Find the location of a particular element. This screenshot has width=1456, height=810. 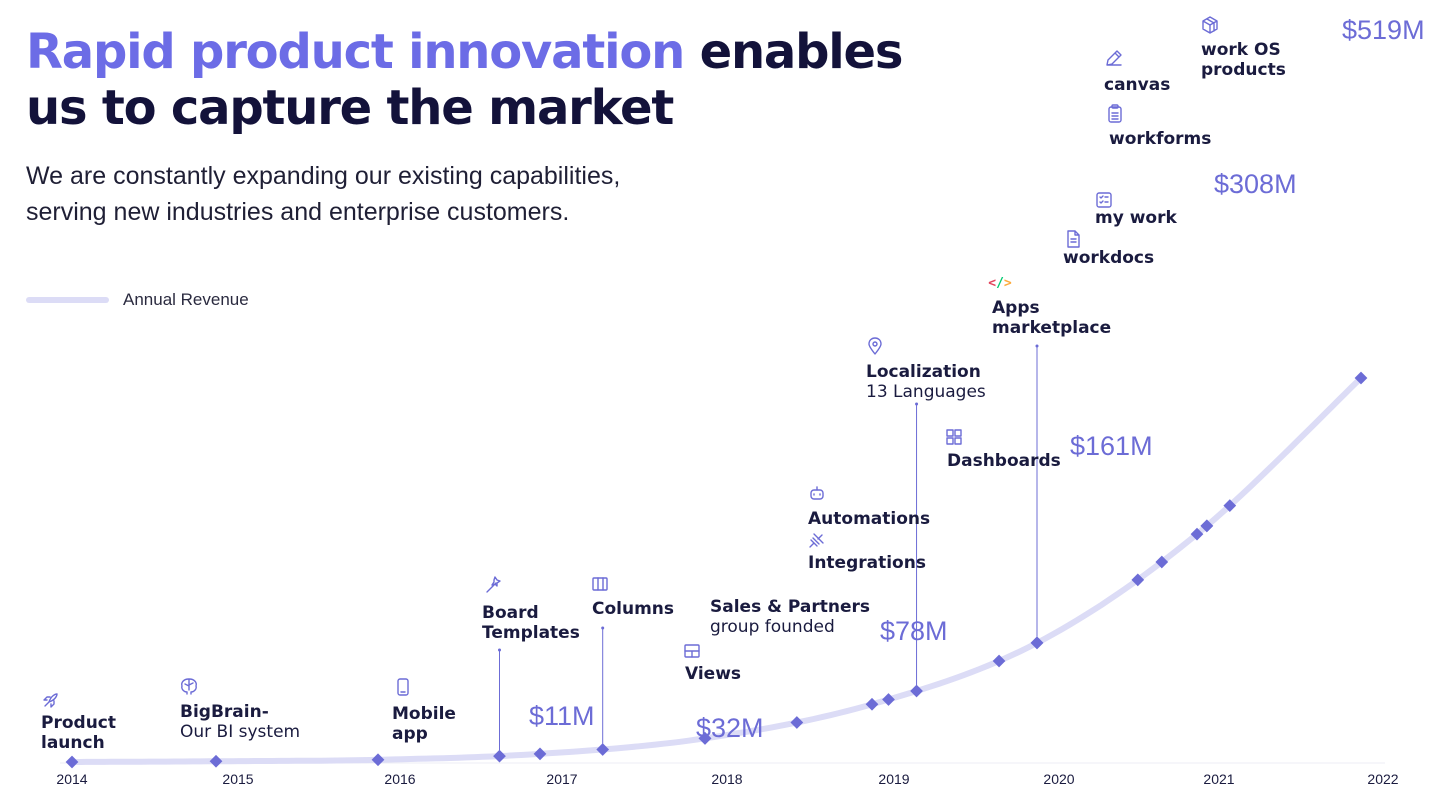

document-icon is located at coordinates (1073, 239).